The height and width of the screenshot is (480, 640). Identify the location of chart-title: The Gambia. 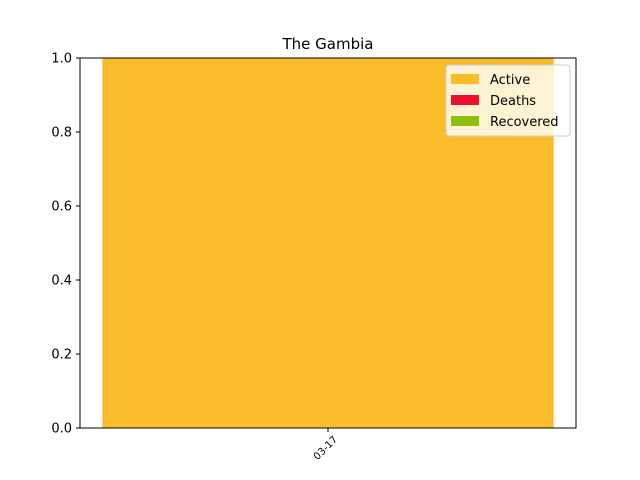
(328, 44).